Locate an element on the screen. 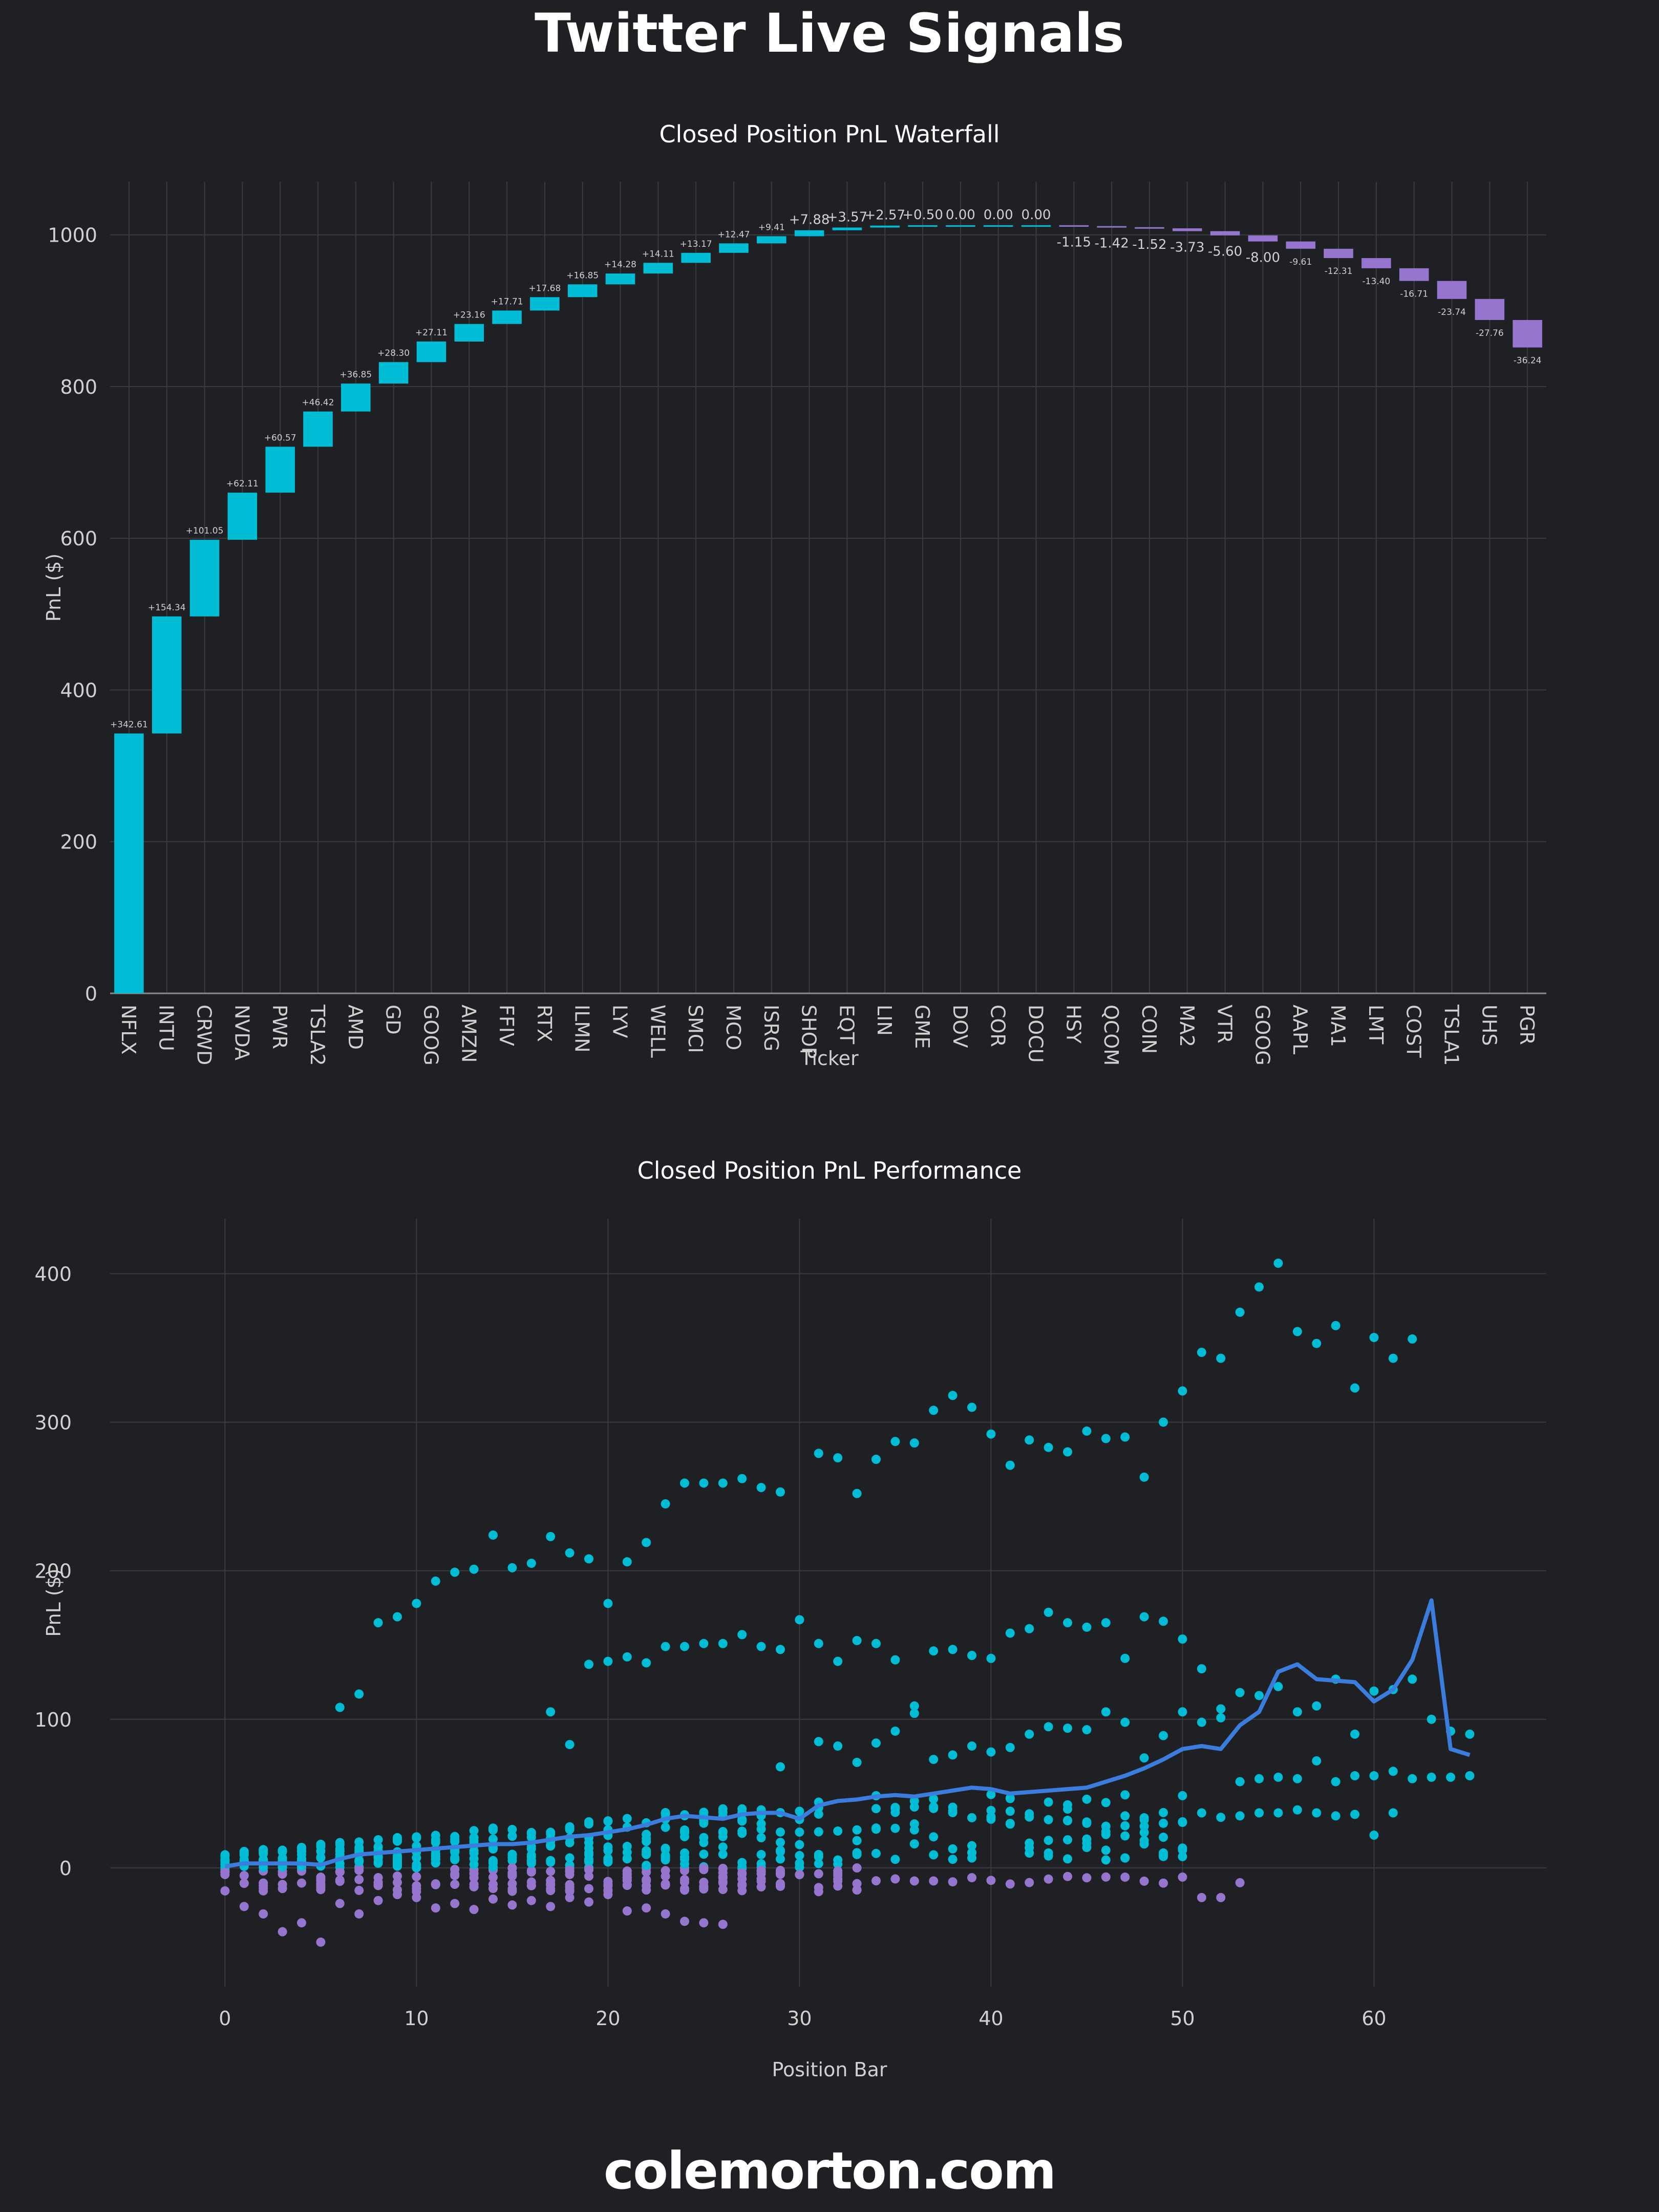 The height and width of the screenshot is (2212, 1659). x-tick-label: DOV is located at coordinates (960, 1026).